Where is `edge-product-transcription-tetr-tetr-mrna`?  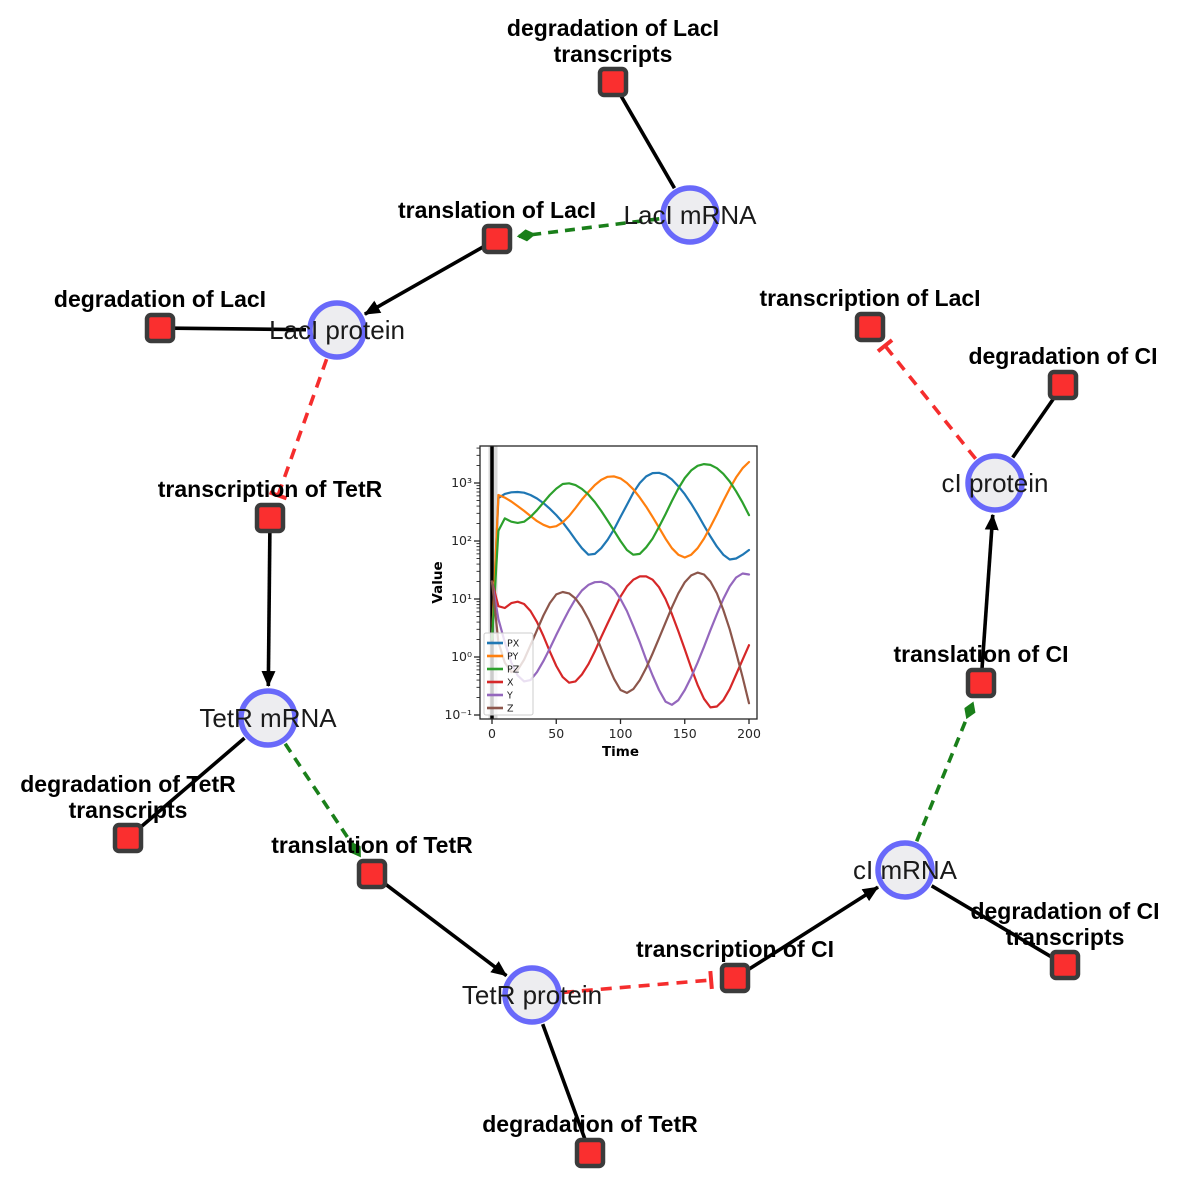
edge-product-transcription-tetr-tetr-mrna is located at coordinates (268, 609).